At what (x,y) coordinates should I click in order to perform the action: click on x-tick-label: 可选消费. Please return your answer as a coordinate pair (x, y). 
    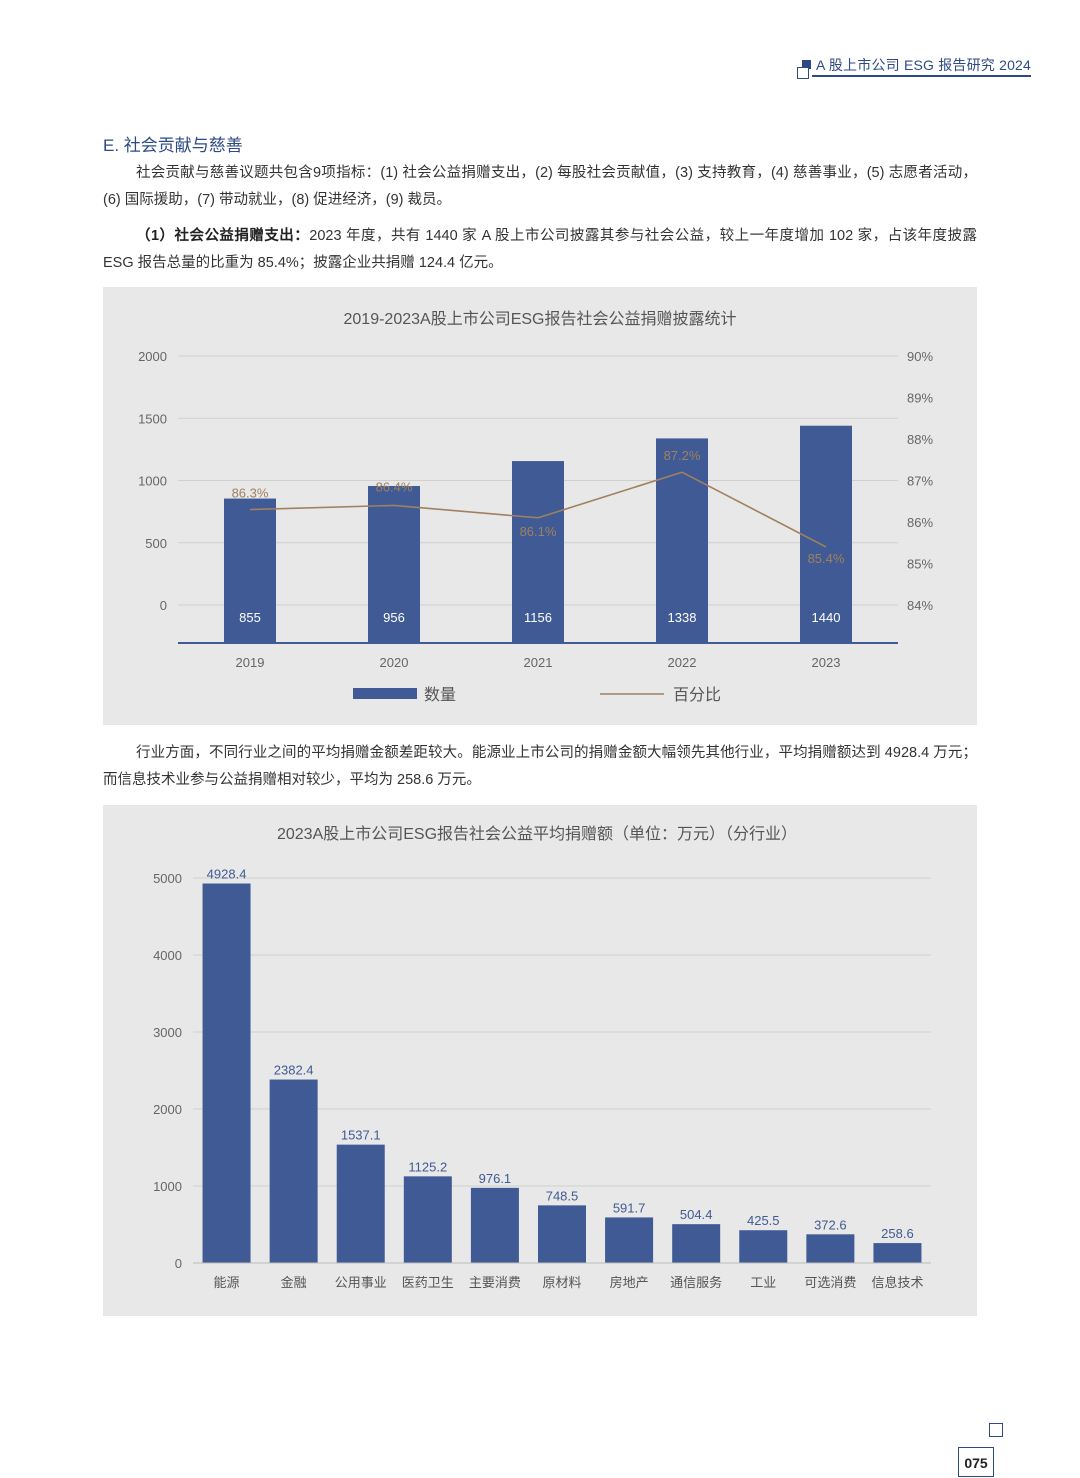
    Looking at the image, I should click on (830, 1282).